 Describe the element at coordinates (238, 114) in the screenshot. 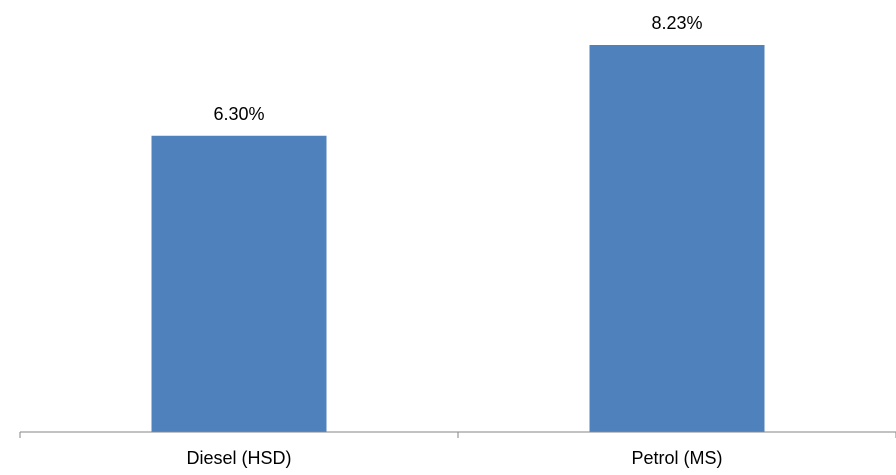

I see `data-label: 6.30%` at that location.